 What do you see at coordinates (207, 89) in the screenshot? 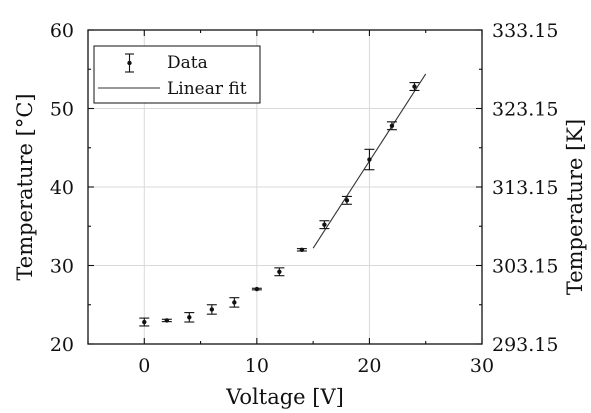
I see `legend-label-fit: Linear fit` at bounding box center [207, 89].